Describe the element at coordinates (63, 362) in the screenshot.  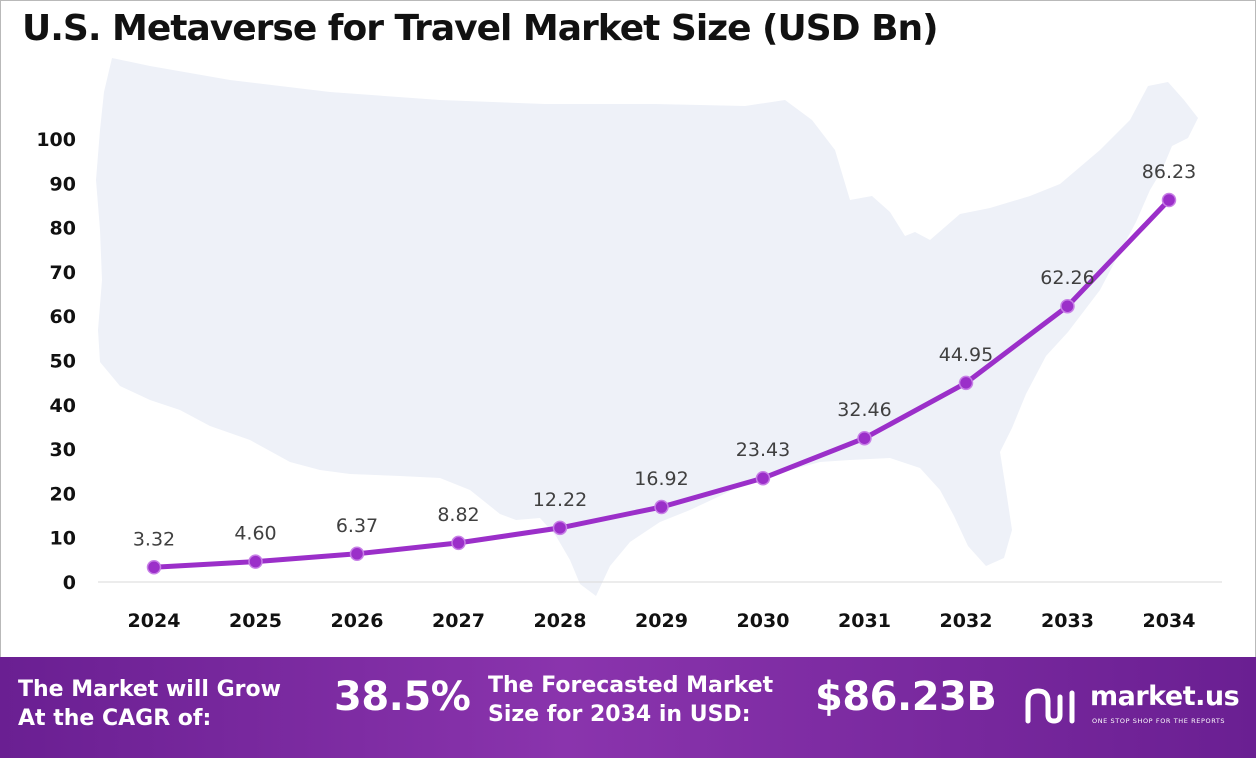
I see `y-tick-label: 50` at that location.